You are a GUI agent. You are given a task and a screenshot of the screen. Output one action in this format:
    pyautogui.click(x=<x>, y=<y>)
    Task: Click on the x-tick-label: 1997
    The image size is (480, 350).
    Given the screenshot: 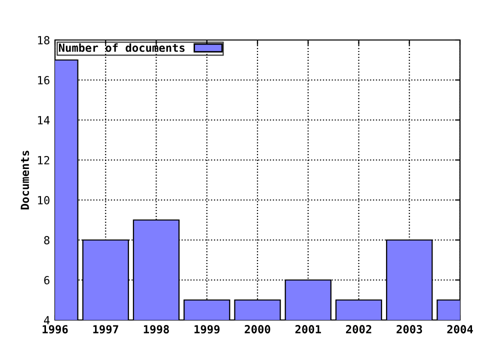 What is the action you would take?
    pyautogui.click(x=105, y=329)
    